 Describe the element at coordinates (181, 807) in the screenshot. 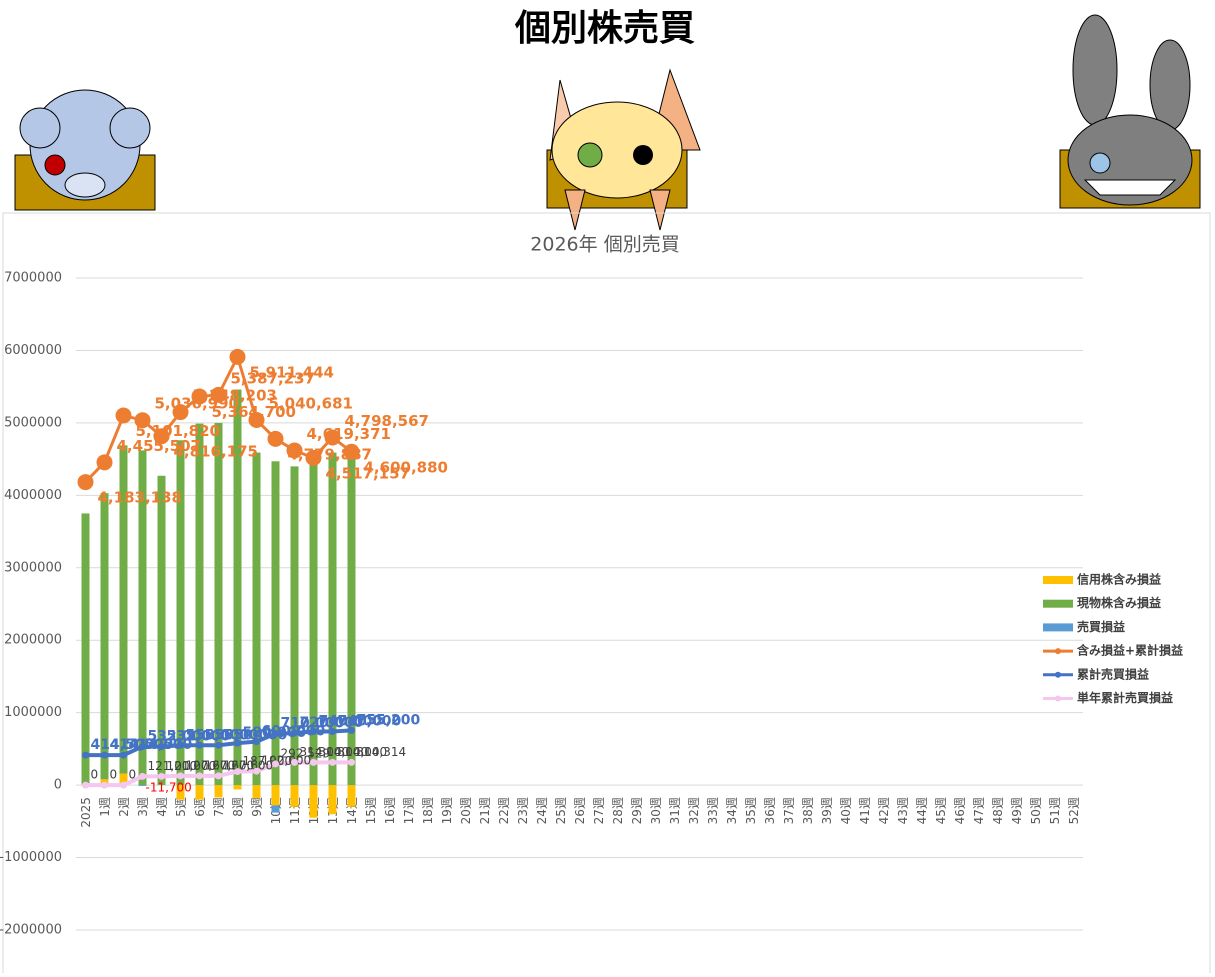

I see `x-tick-label: 5週` at that location.